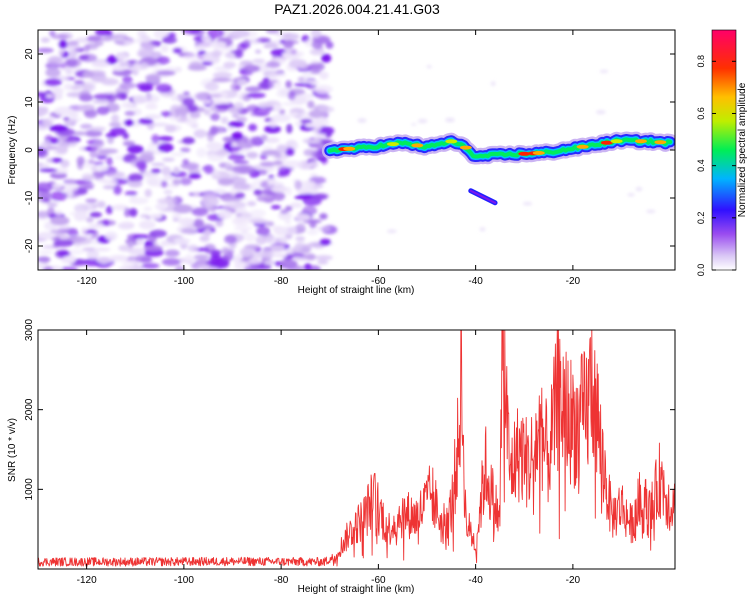 The width and height of the screenshot is (750, 600). I want to click on snr-x-label: Height of straight line (km), so click(356, 589).